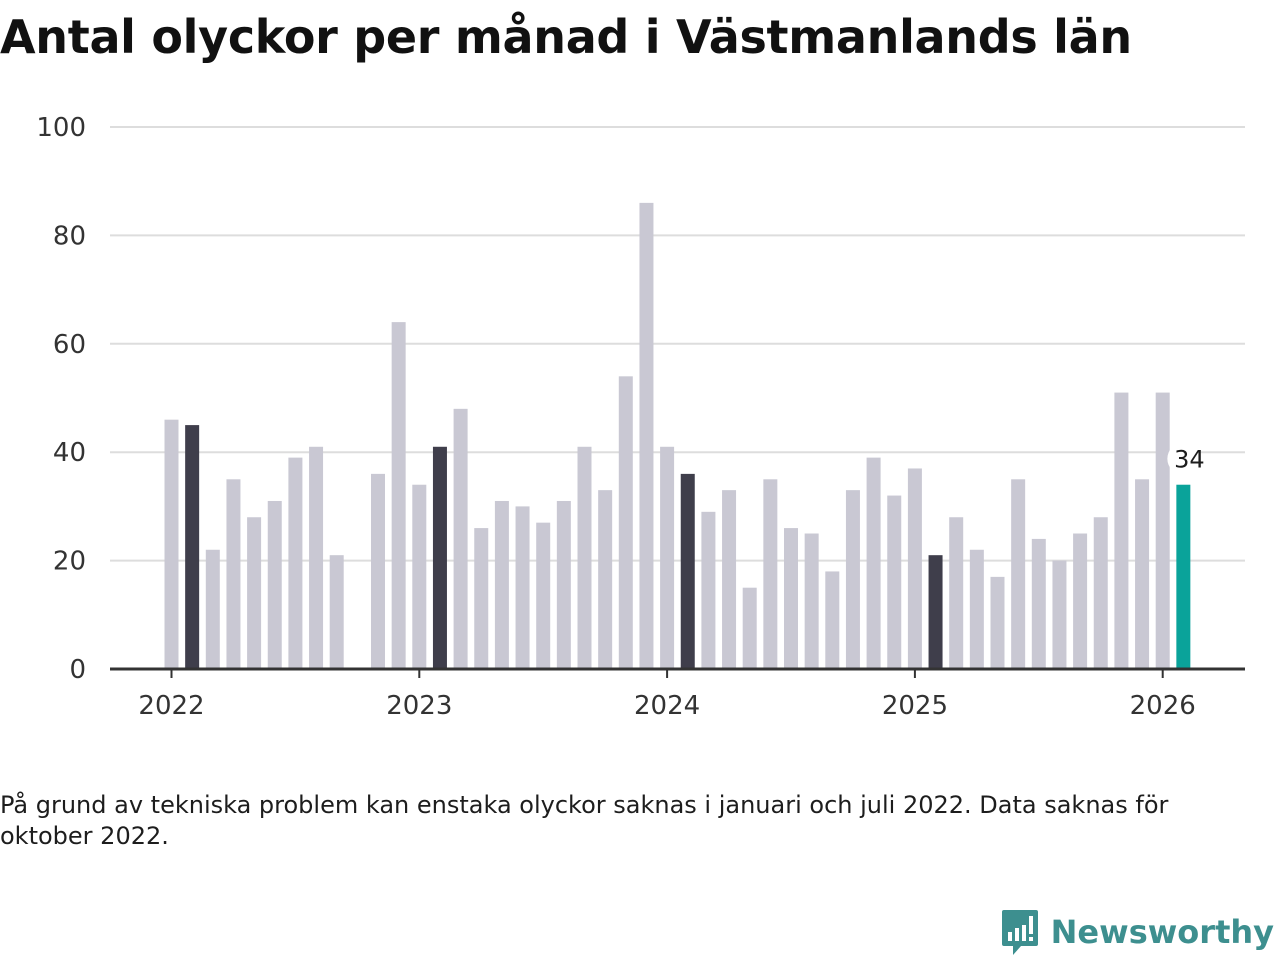  Describe the element at coordinates (69, 236) in the screenshot. I see `y-tick-label: 80` at that location.